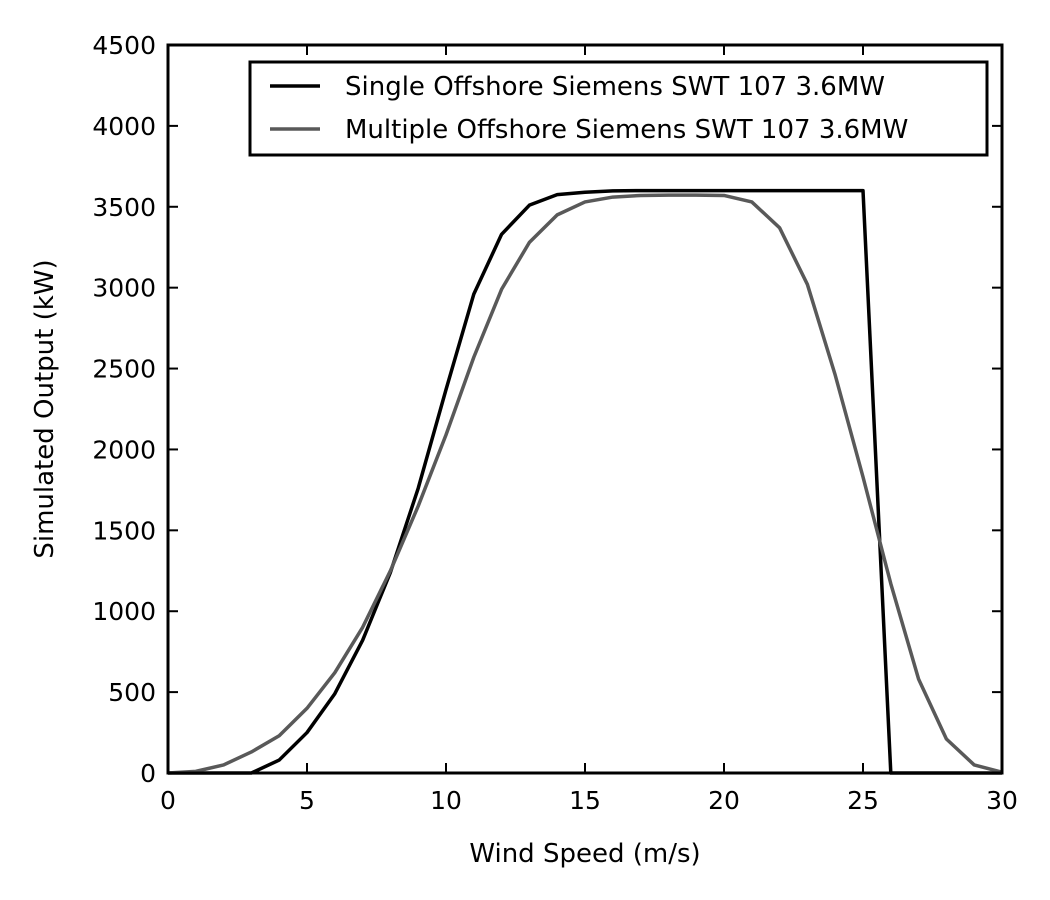 This screenshot has height=900, width=1050. What do you see at coordinates (1002, 800) in the screenshot?
I see `x-tick-label: 30` at bounding box center [1002, 800].